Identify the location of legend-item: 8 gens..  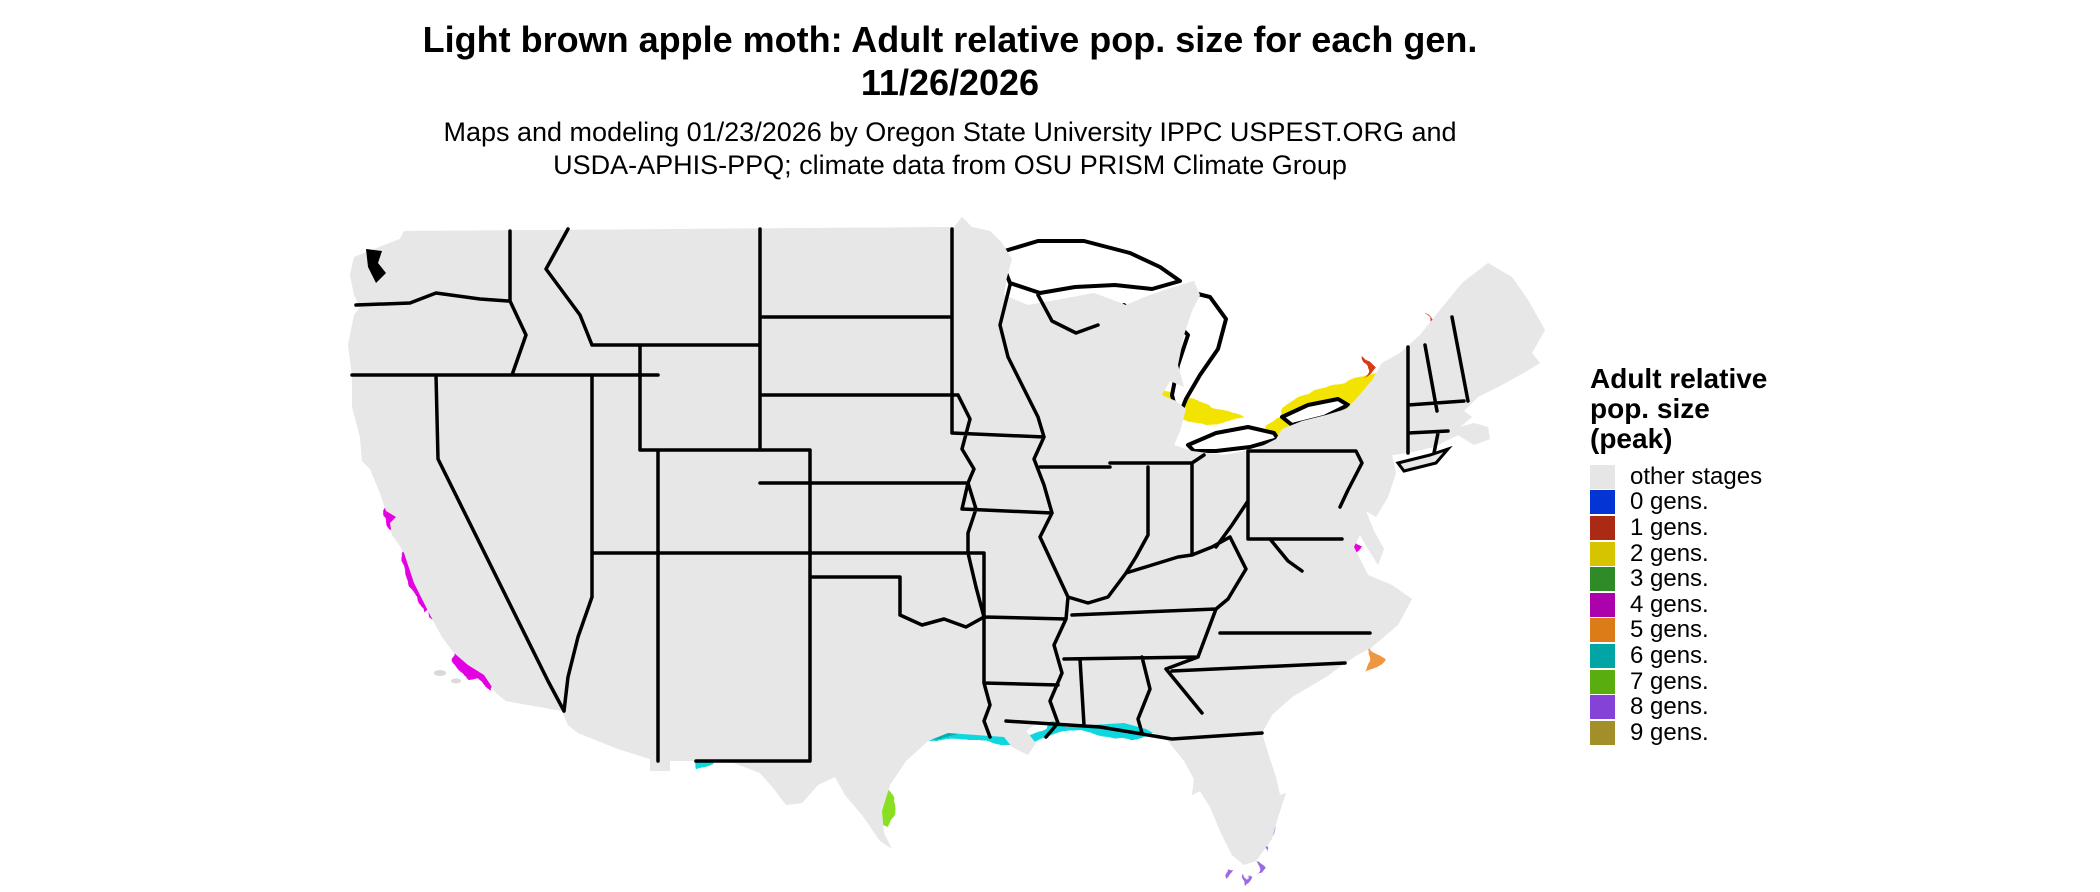
(1755, 707).